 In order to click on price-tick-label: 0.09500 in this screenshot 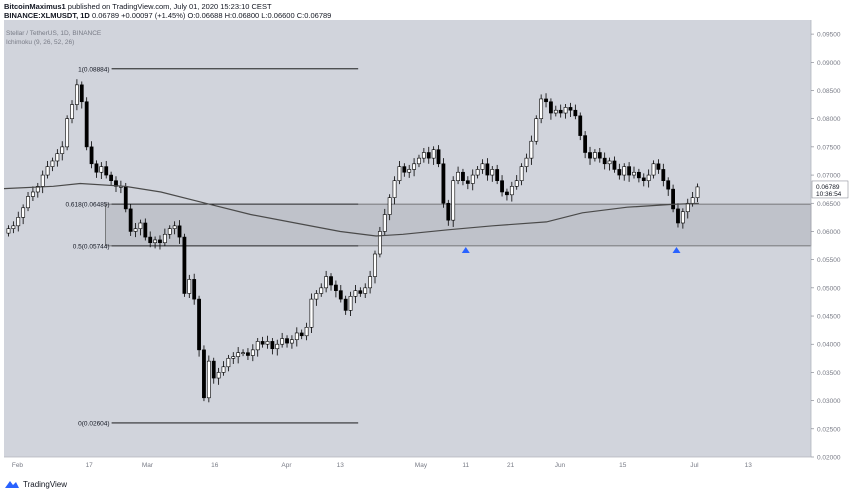, I will do `click(829, 35)`.